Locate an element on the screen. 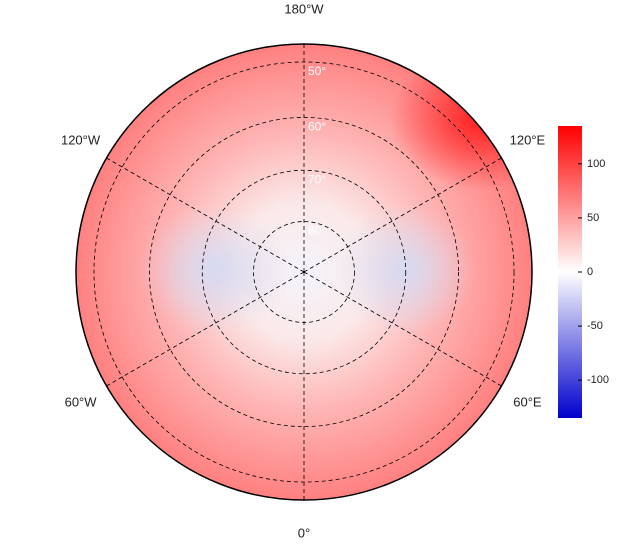  colorbar-tick-label: -100 is located at coordinates (598, 380).